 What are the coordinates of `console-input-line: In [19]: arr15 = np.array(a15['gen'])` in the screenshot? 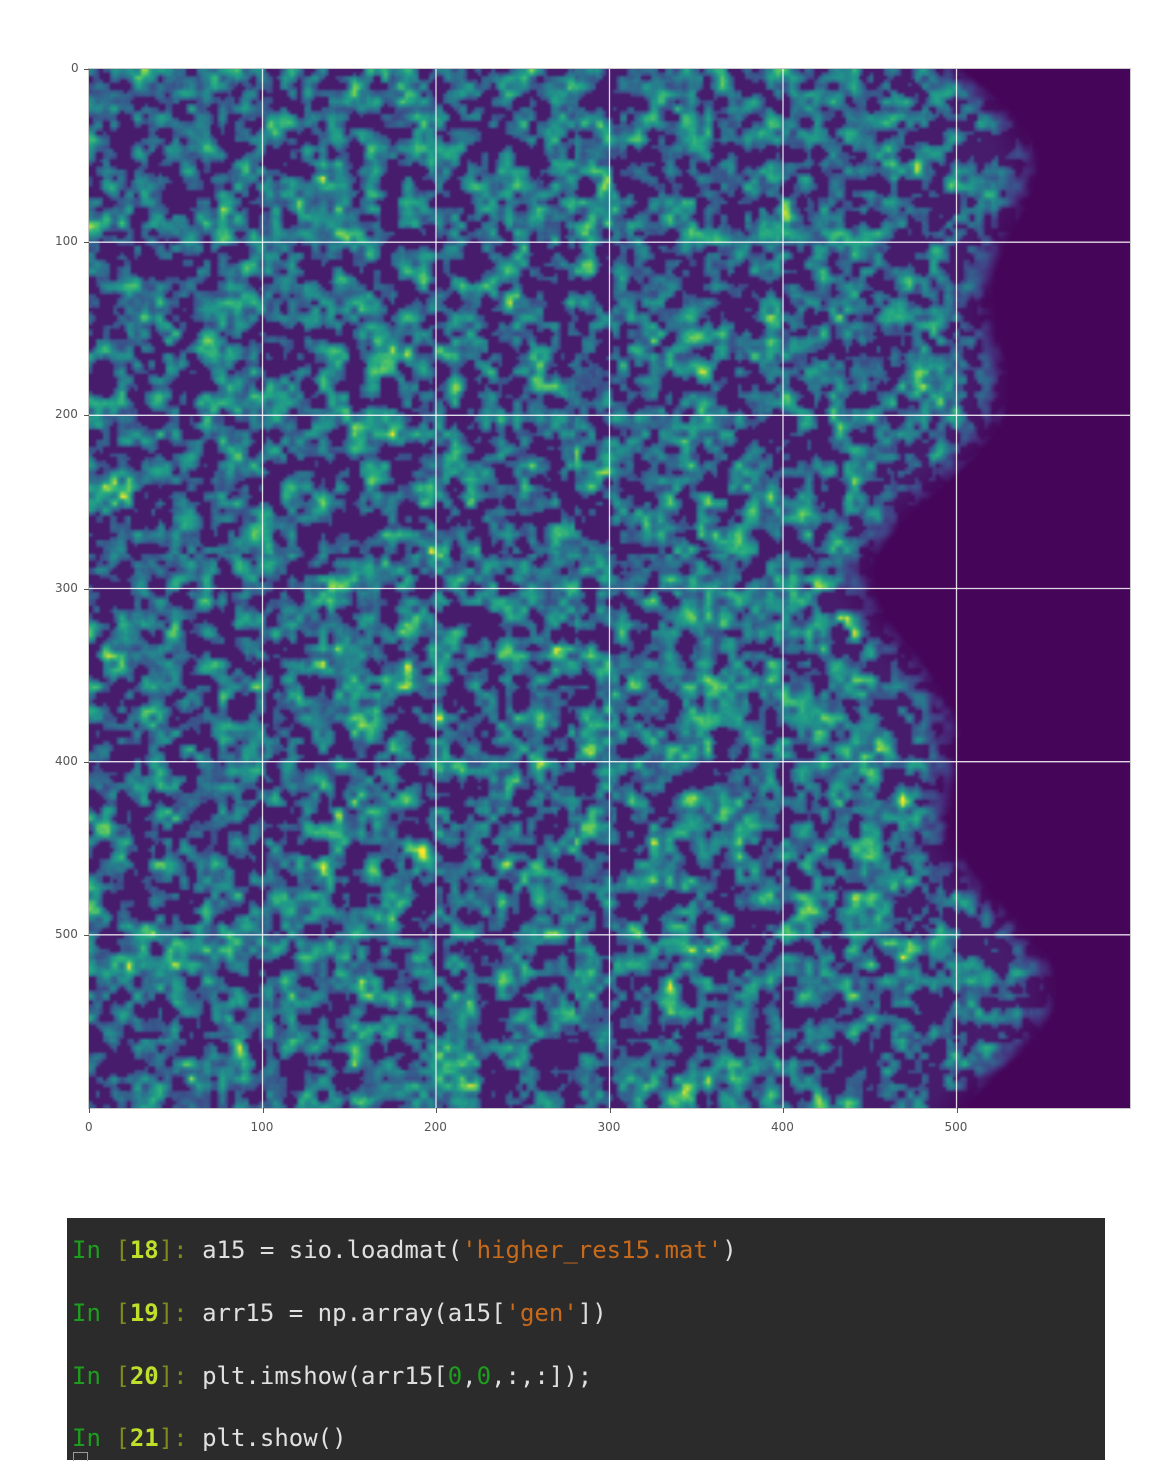 It's located at (339, 1313).